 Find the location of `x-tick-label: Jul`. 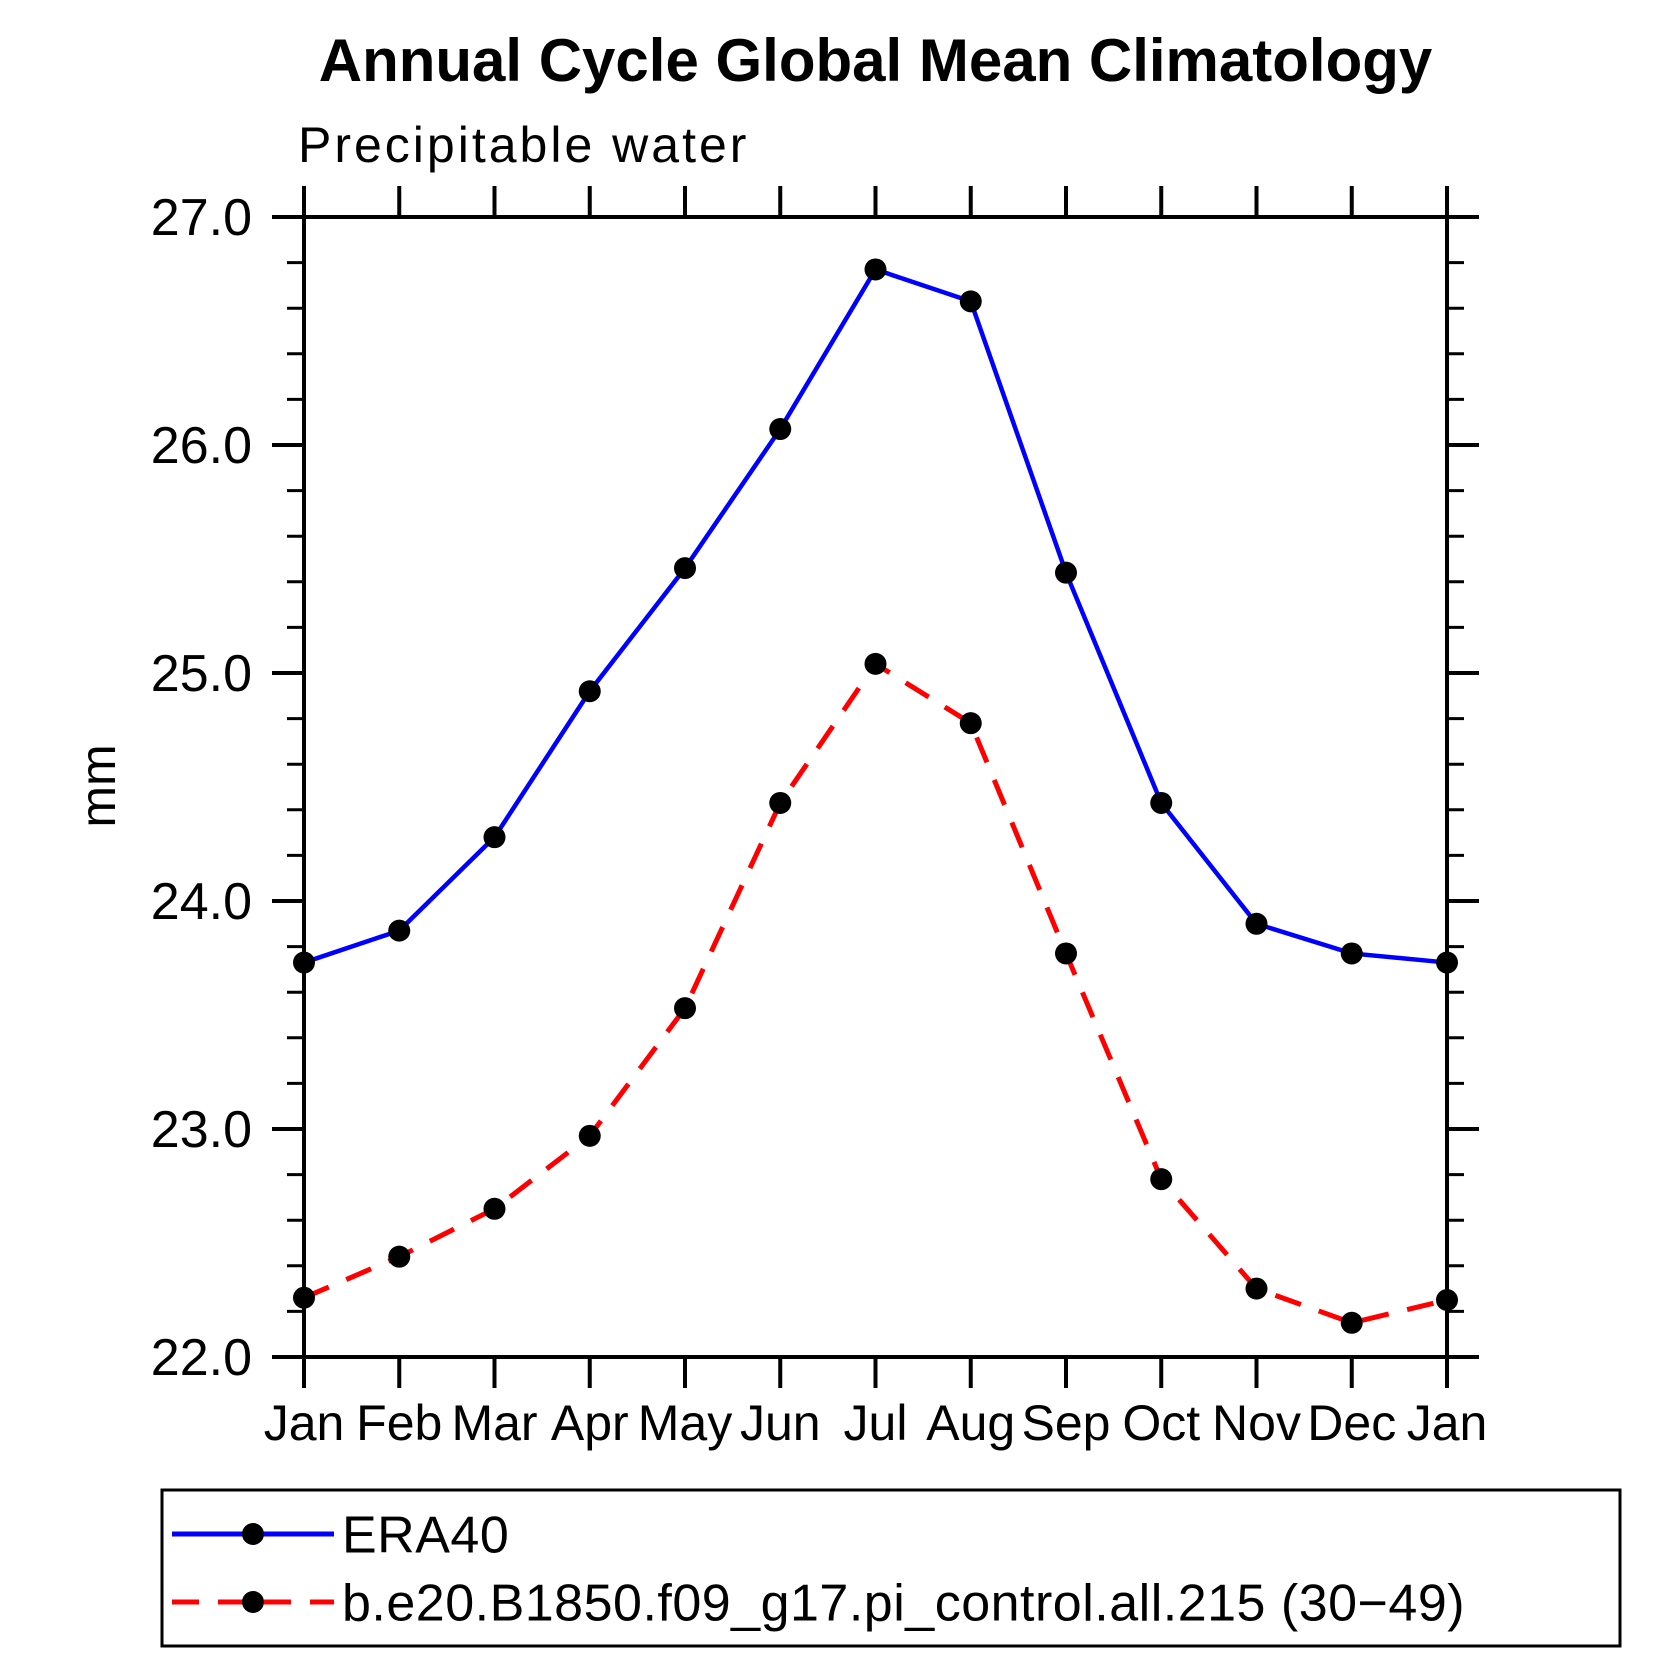

x-tick-label: Jul is located at coordinates (876, 1423).